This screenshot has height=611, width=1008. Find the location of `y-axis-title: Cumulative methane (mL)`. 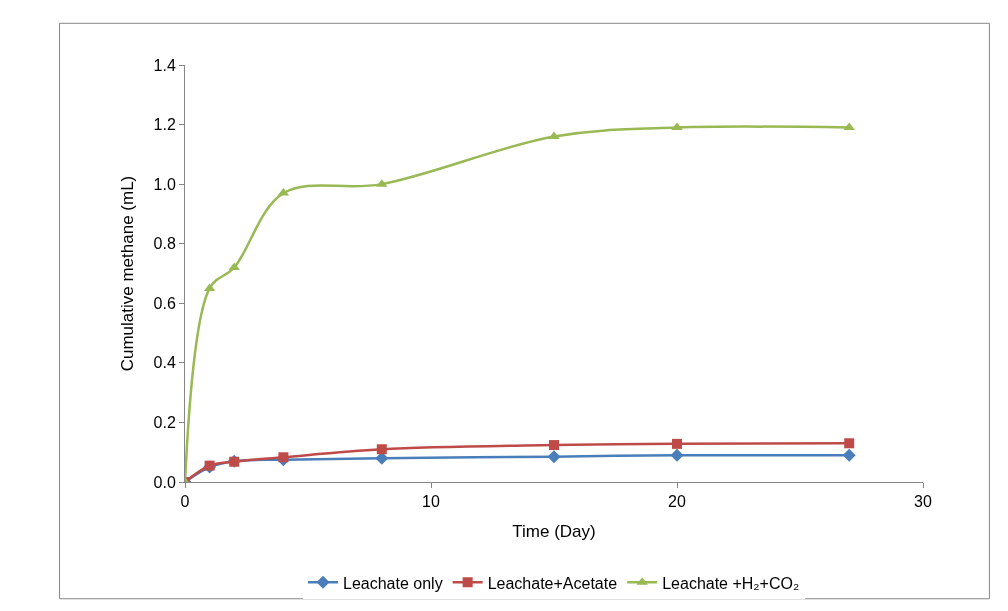

y-axis-title: Cumulative methane (mL) is located at coordinates (128, 273).